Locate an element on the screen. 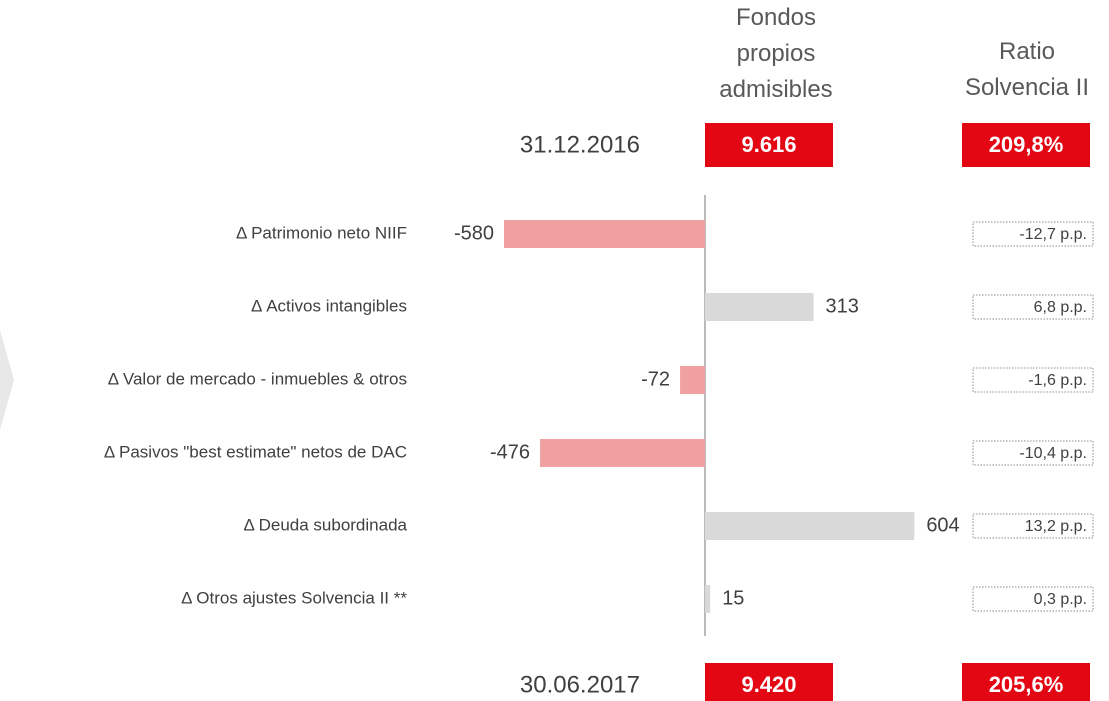 Image resolution: width=1109 pixels, height=701 pixels. bar-value-label: 313 is located at coordinates (841, 306).